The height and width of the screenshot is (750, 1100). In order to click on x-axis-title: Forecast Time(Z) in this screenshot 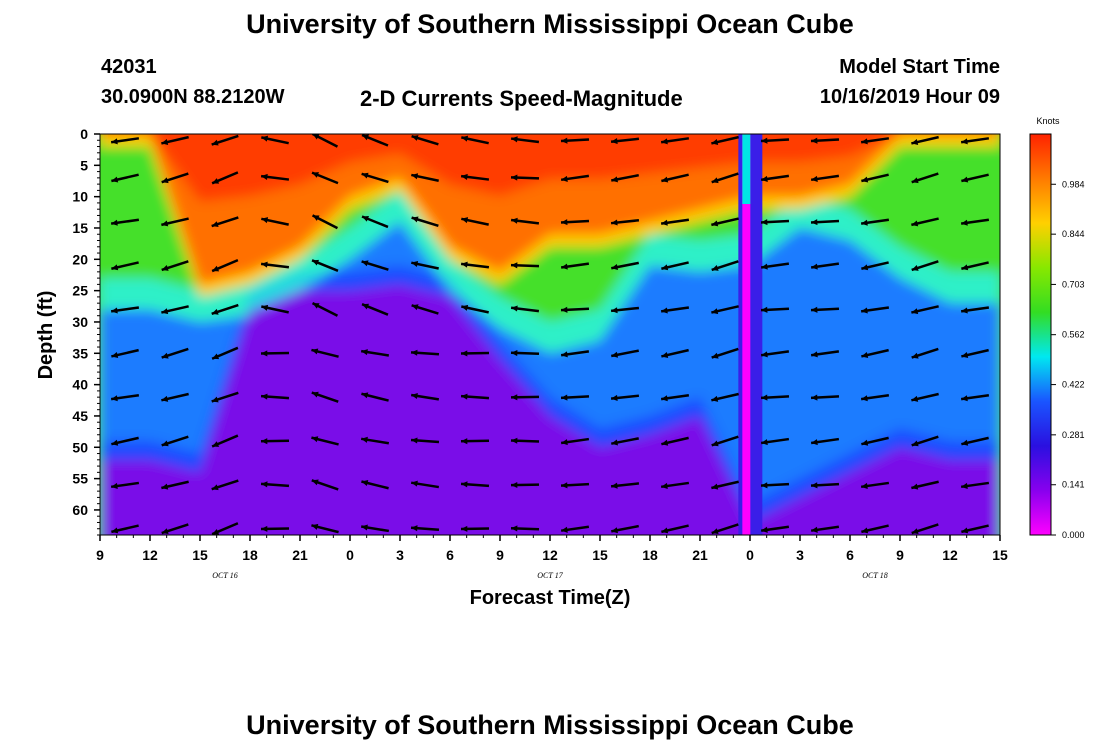, I will do `click(550, 598)`.